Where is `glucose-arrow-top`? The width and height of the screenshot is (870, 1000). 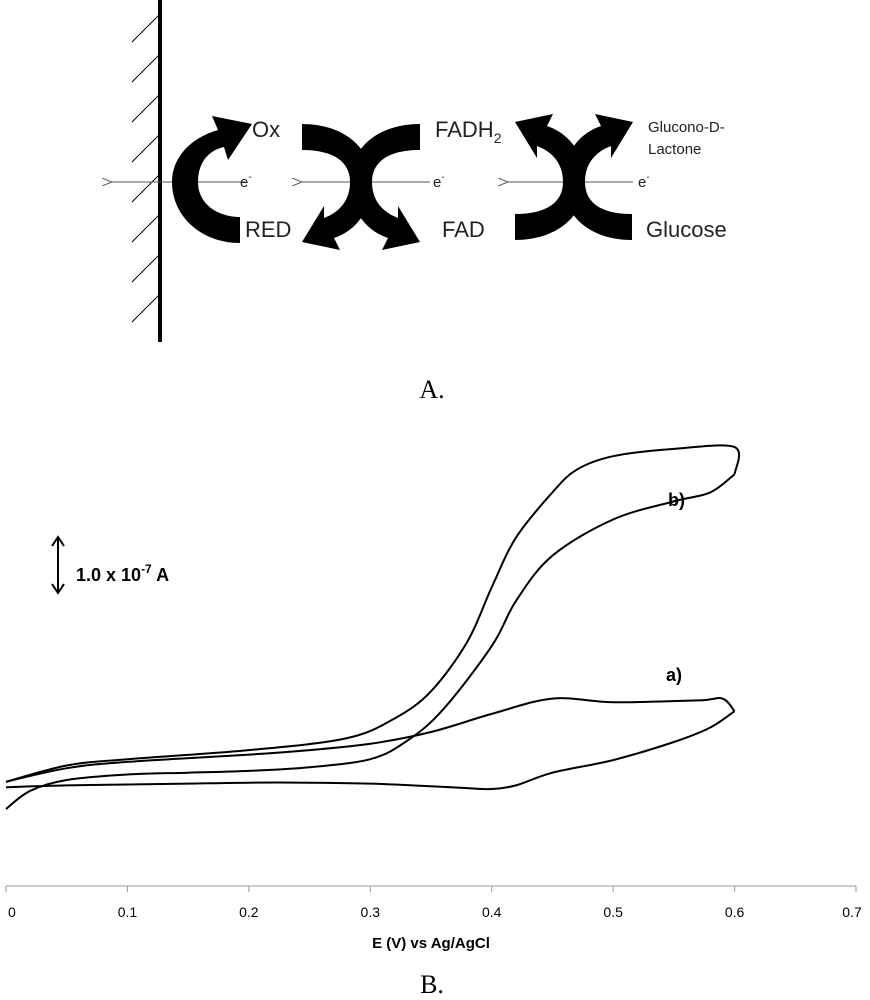
glucose-arrow-top is located at coordinates (598, 148).